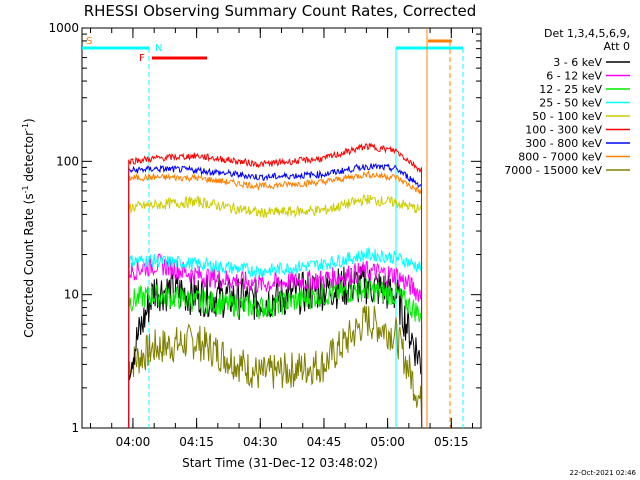 The image size is (640, 480). I want to click on x-tick-label: 04:00, so click(133, 442).